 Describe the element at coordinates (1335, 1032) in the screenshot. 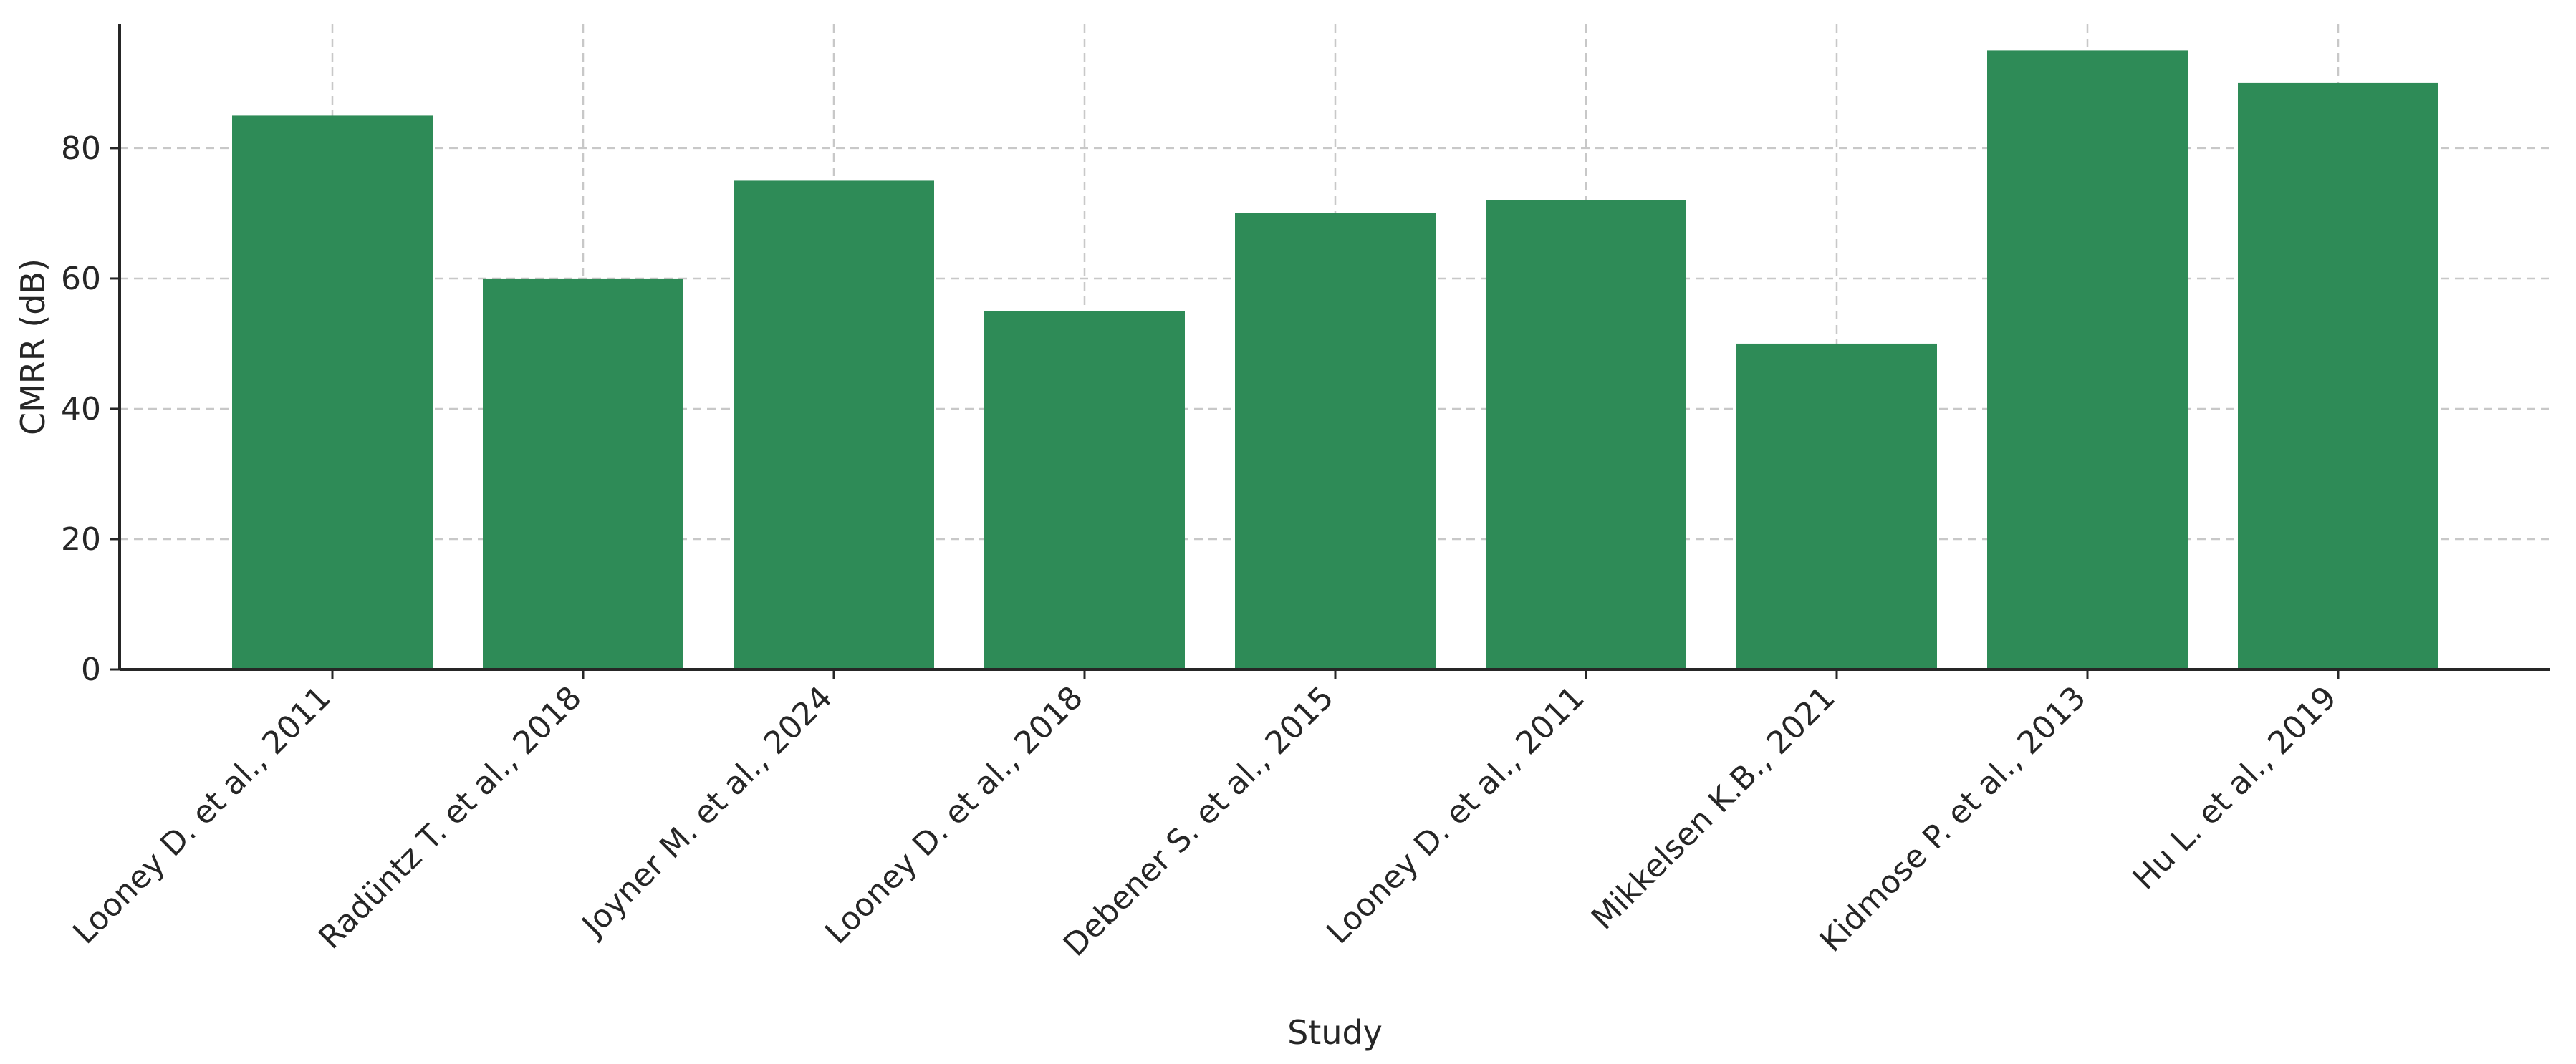

I see `x-axis-title: Study` at that location.